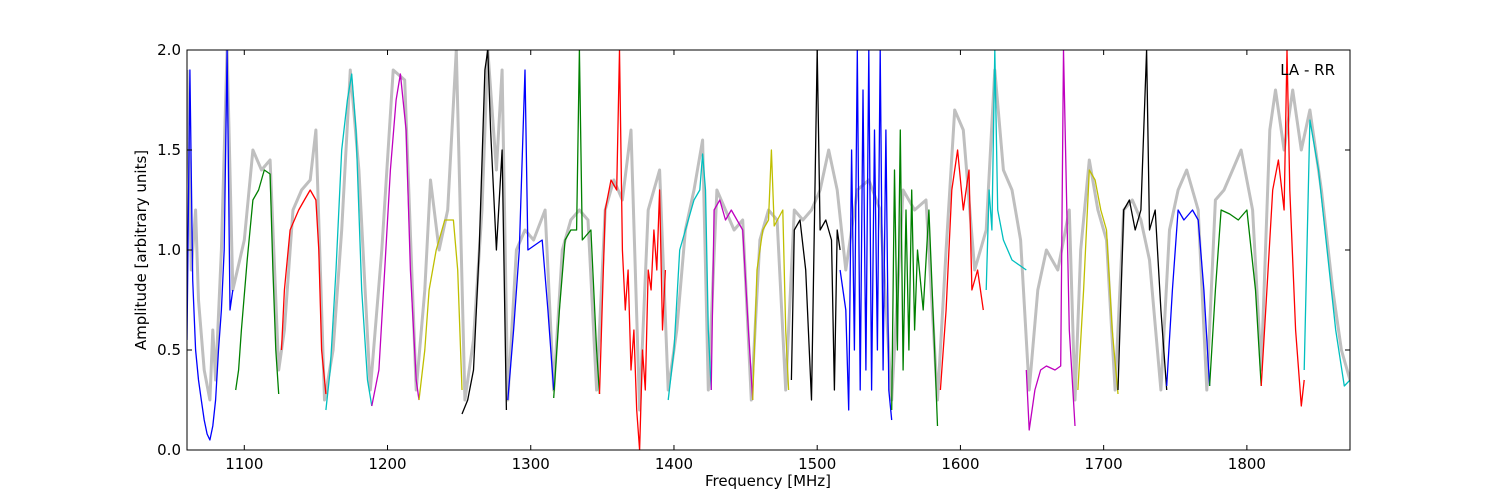 The image size is (1500, 500). Describe the element at coordinates (141, 250) in the screenshot. I see `y-axis-label: Amplitude [arbitrary units]` at that location.